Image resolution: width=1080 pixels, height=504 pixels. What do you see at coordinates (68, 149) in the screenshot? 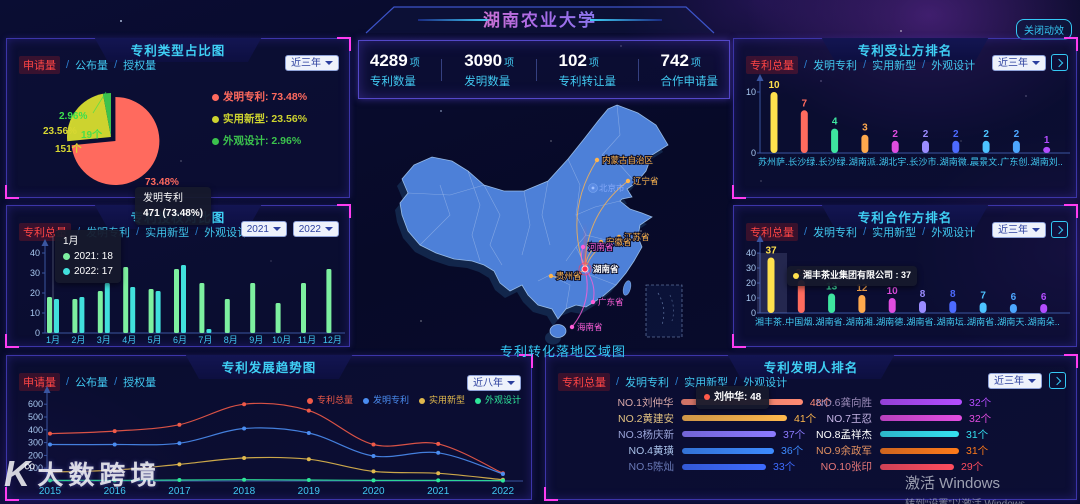
I see `pie-callout: 151个` at bounding box center [68, 149].